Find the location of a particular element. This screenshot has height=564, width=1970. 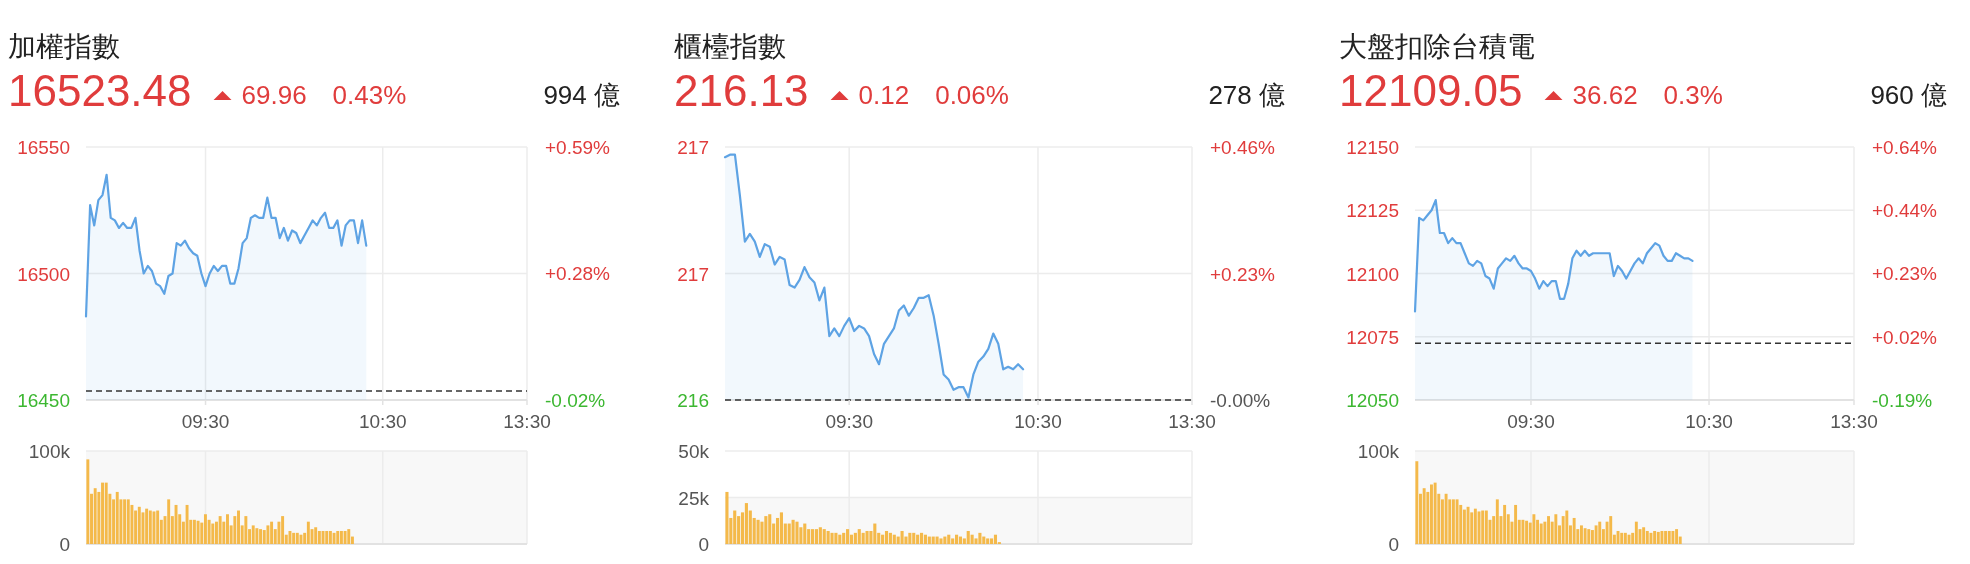

text: 0.3% is located at coordinates (1693, 95).